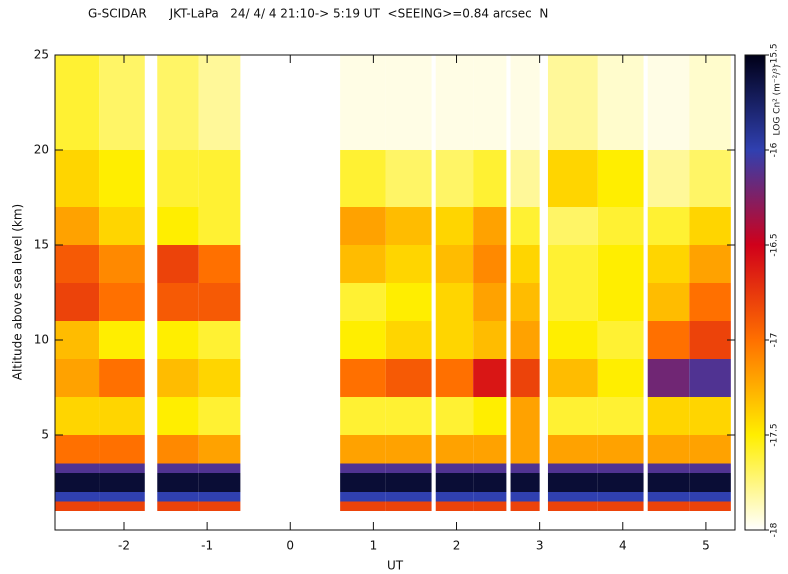  What do you see at coordinates (778, 100) in the screenshot?
I see `colorbar-label: LOG Cn² (m⁻²/³)` at bounding box center [778, 100].